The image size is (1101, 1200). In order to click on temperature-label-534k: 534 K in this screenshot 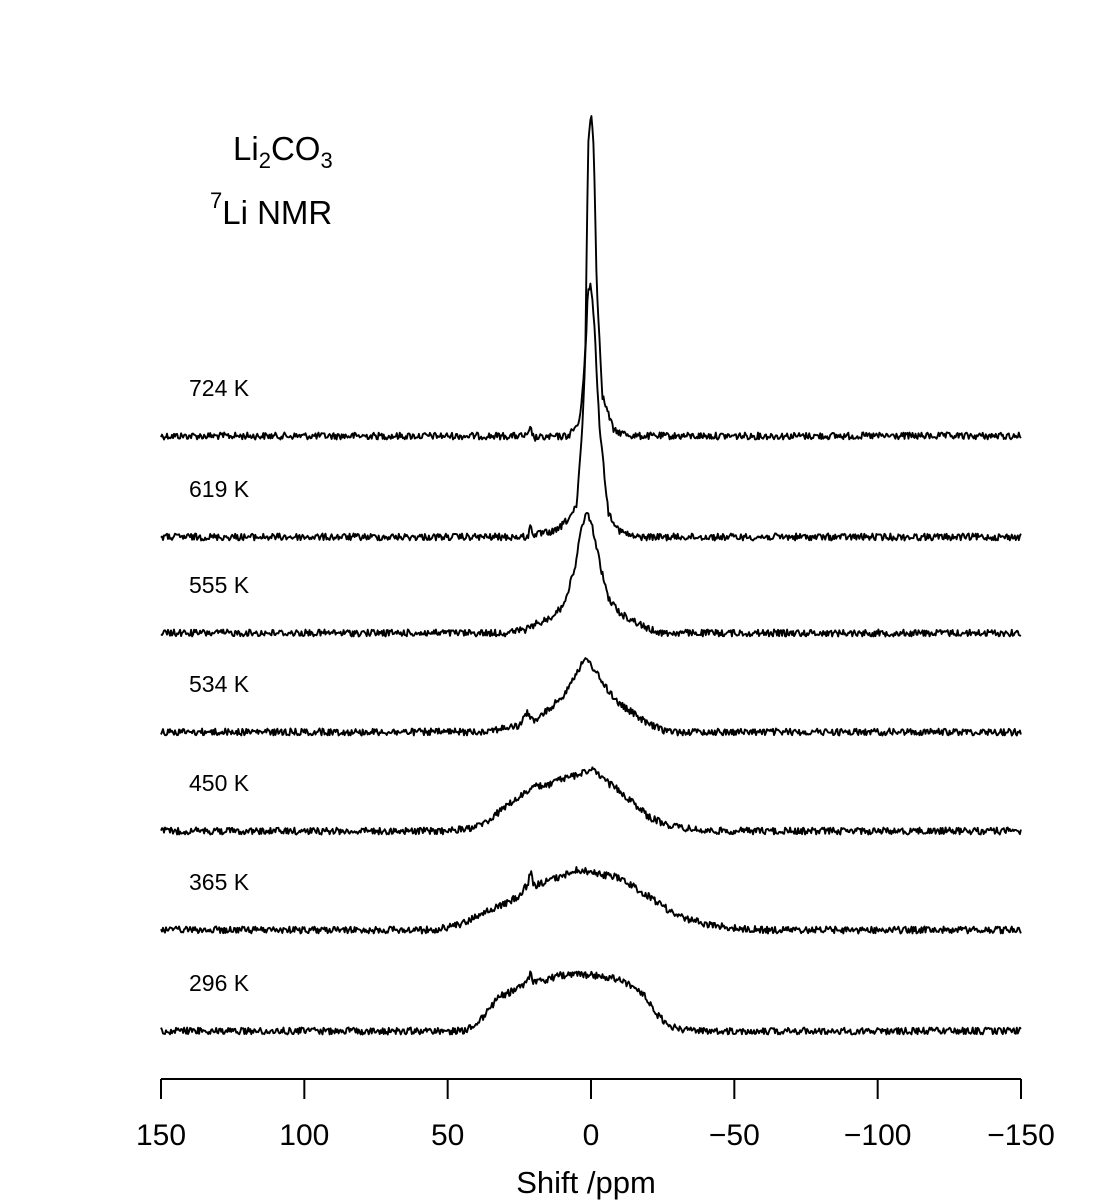, I will do `click(219, 684)`.